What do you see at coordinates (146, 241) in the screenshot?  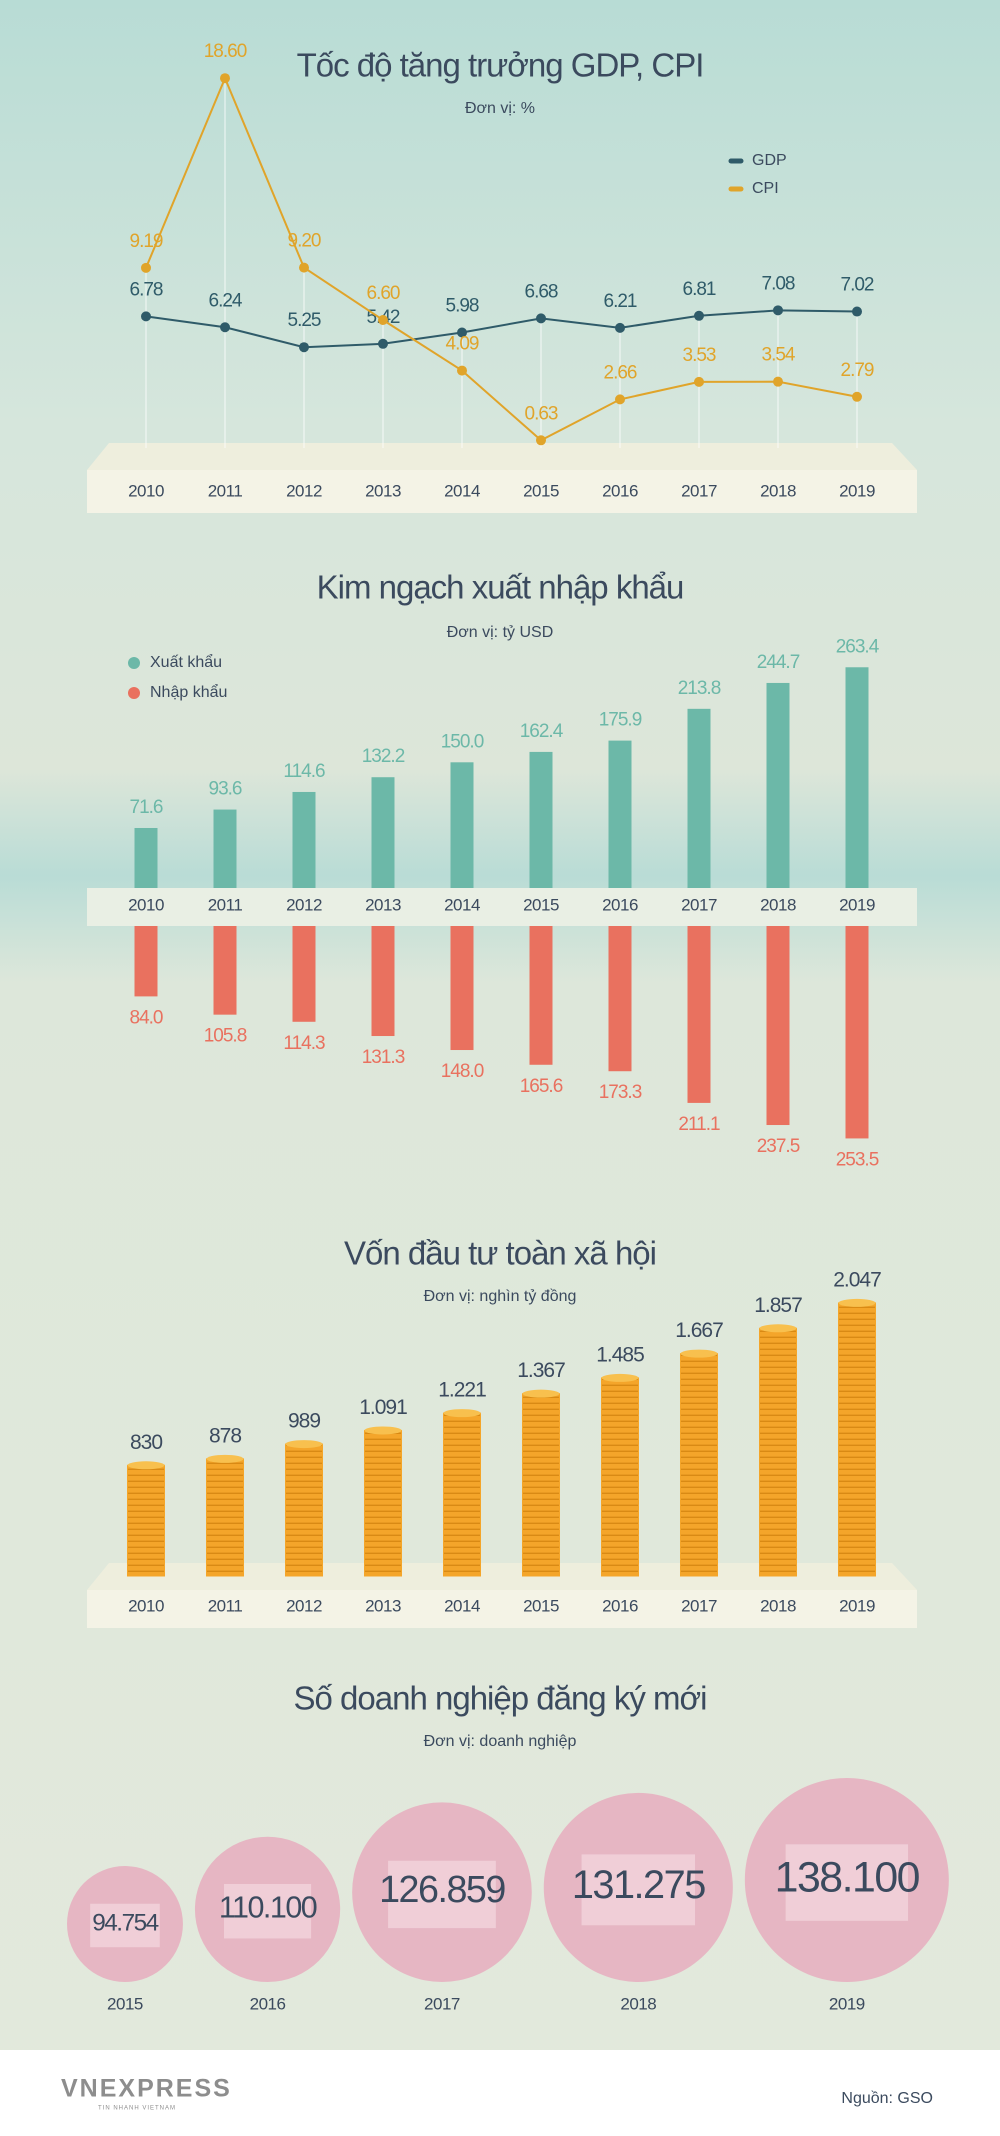 I see `data-label: 9.19` at bounding box center [146, 241].